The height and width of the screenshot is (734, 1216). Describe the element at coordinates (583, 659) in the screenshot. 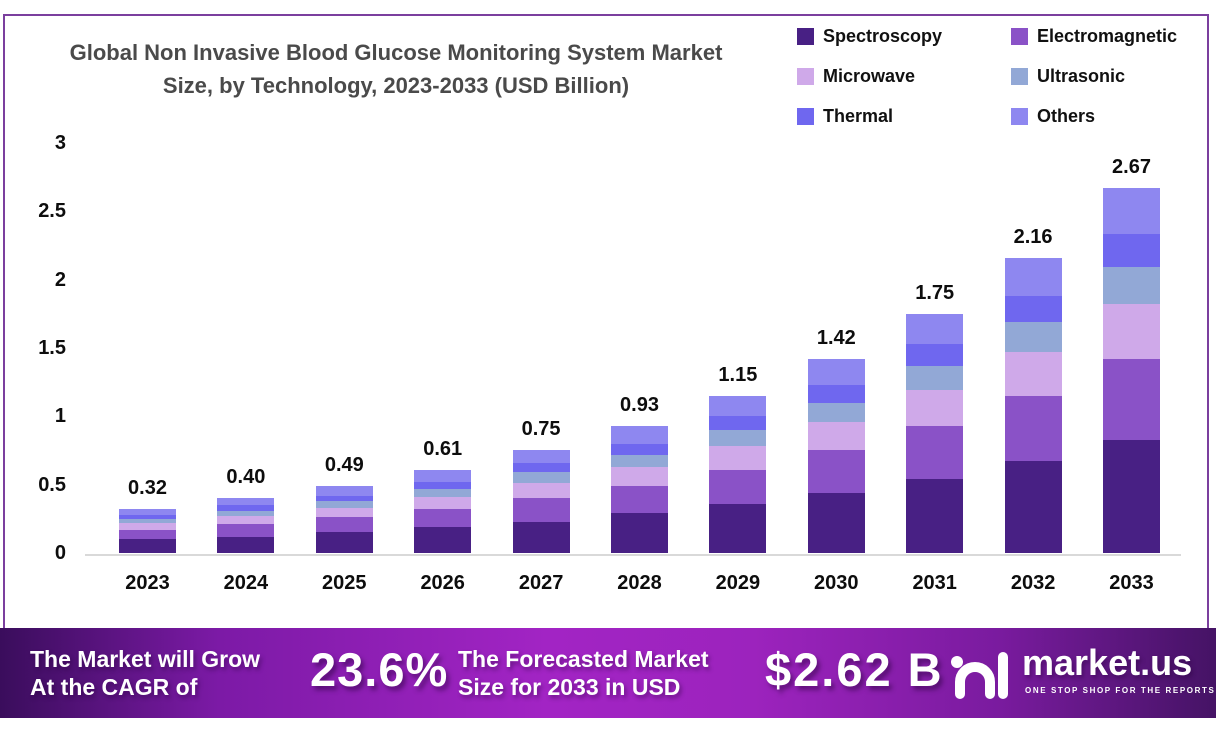

I see `forecast-caption-line1: The Forecasted Market` at that location.